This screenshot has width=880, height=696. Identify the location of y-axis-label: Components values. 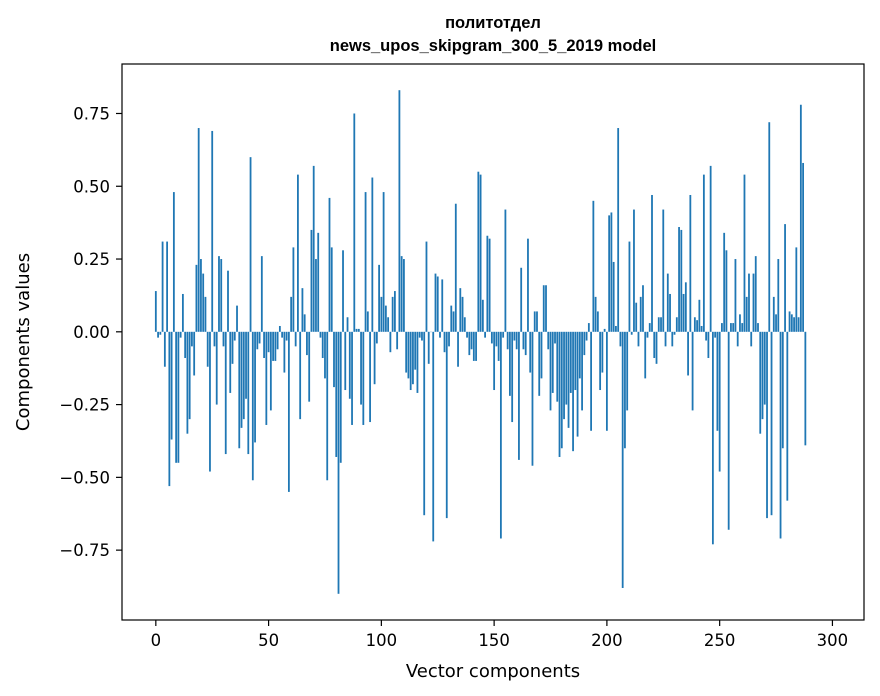
(23, 342).